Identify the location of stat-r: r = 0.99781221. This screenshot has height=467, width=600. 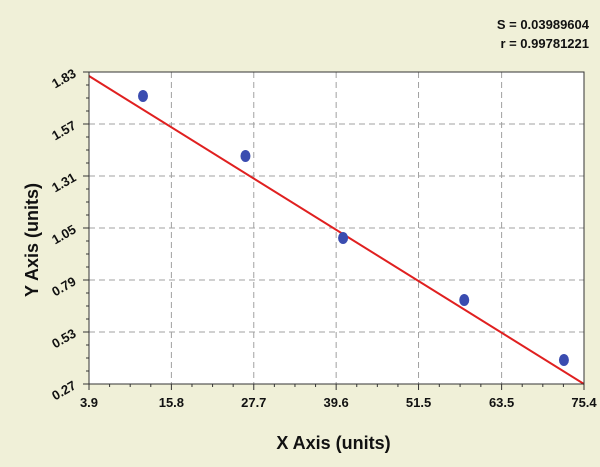
(544, 43).